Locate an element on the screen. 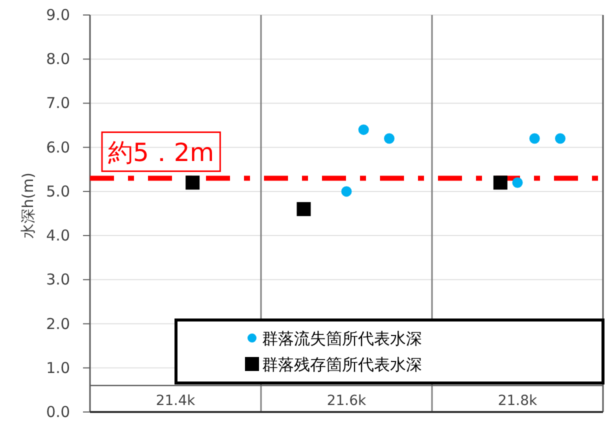  y-tick-label: 0.0 is located at coordinates (58, 412).